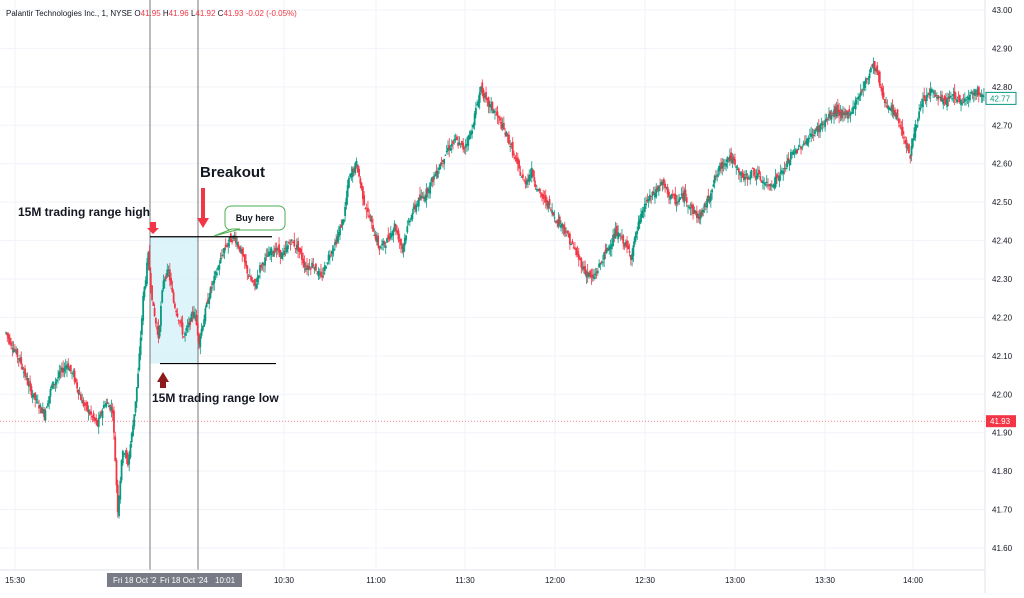 The image size is (1024, 598). What do you see at coordinates (1002, 433) in the screenshot?
I see `y-tick-label: 41.90` at bounding box center [1002, 433].